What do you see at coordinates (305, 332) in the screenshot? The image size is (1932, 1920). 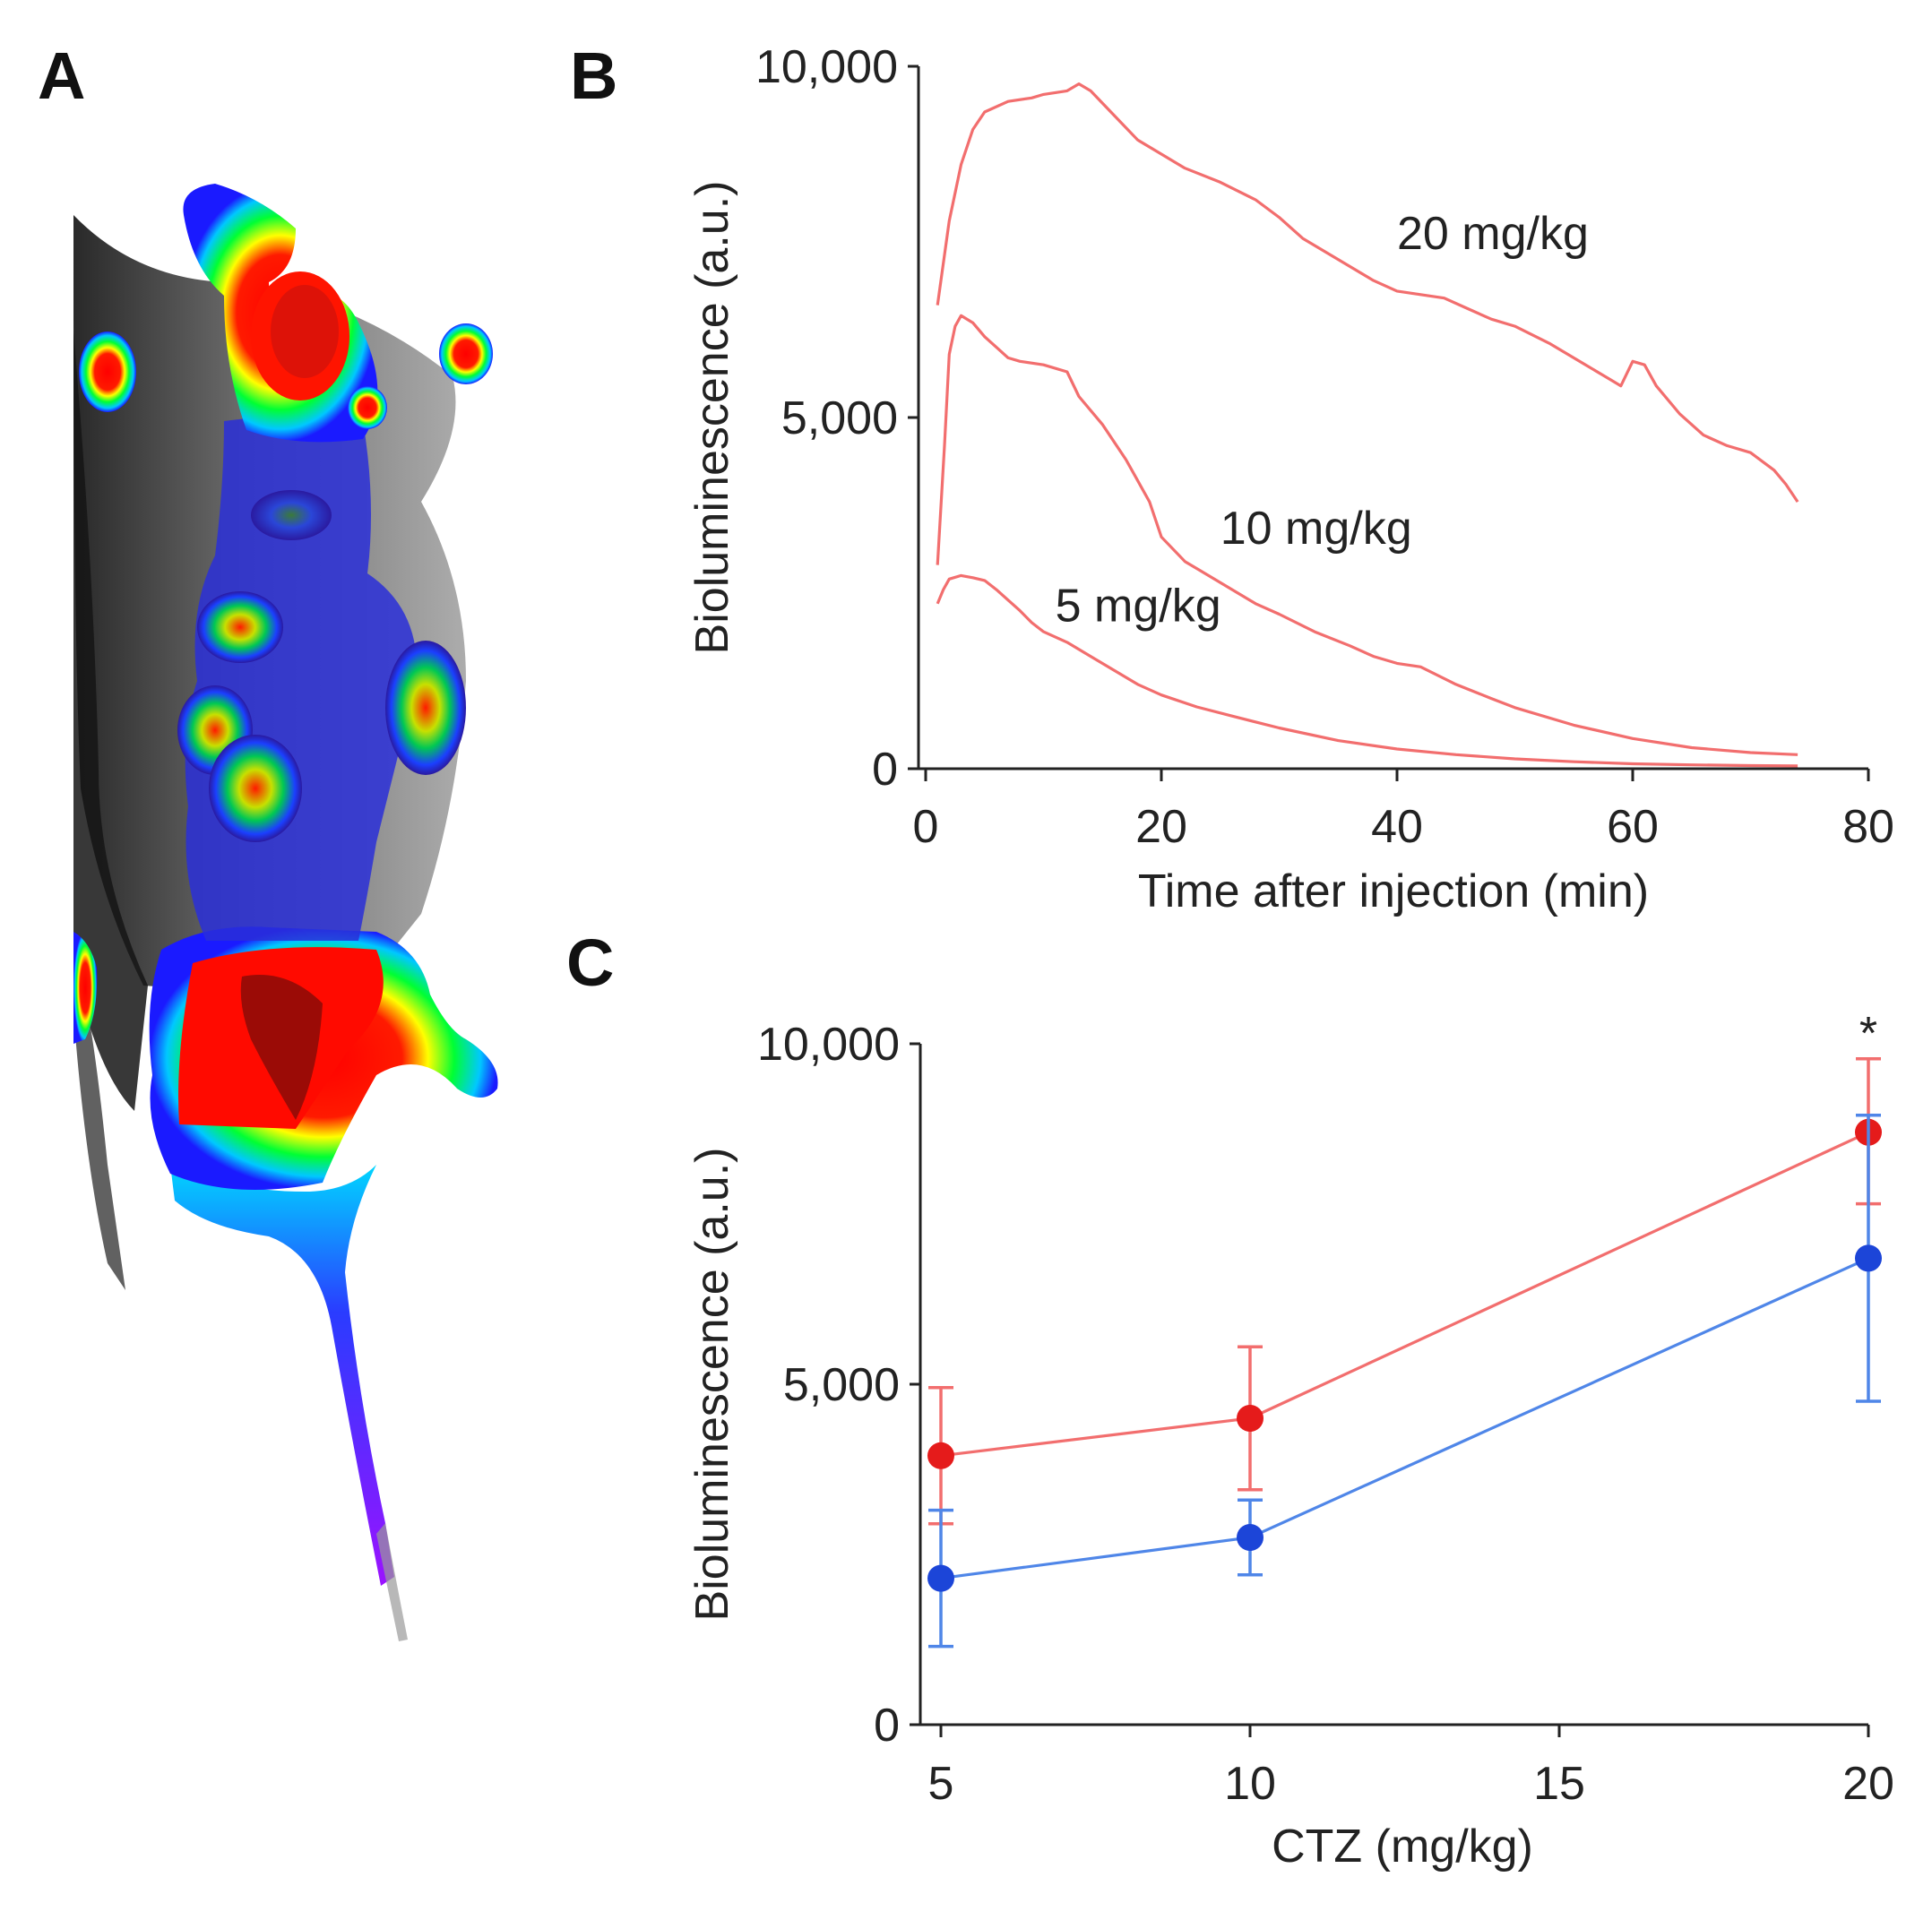 I see `head-hotspot-shade` at bounding box center [305, 332].